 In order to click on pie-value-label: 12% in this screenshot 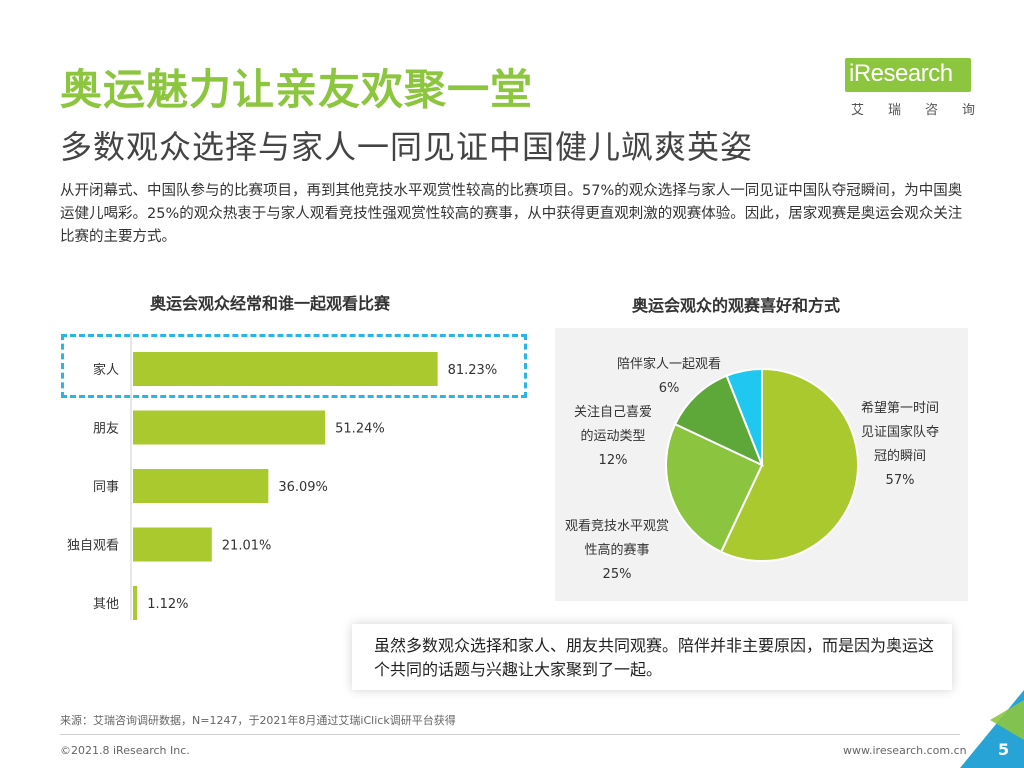, I will do `click(613, 460)`.